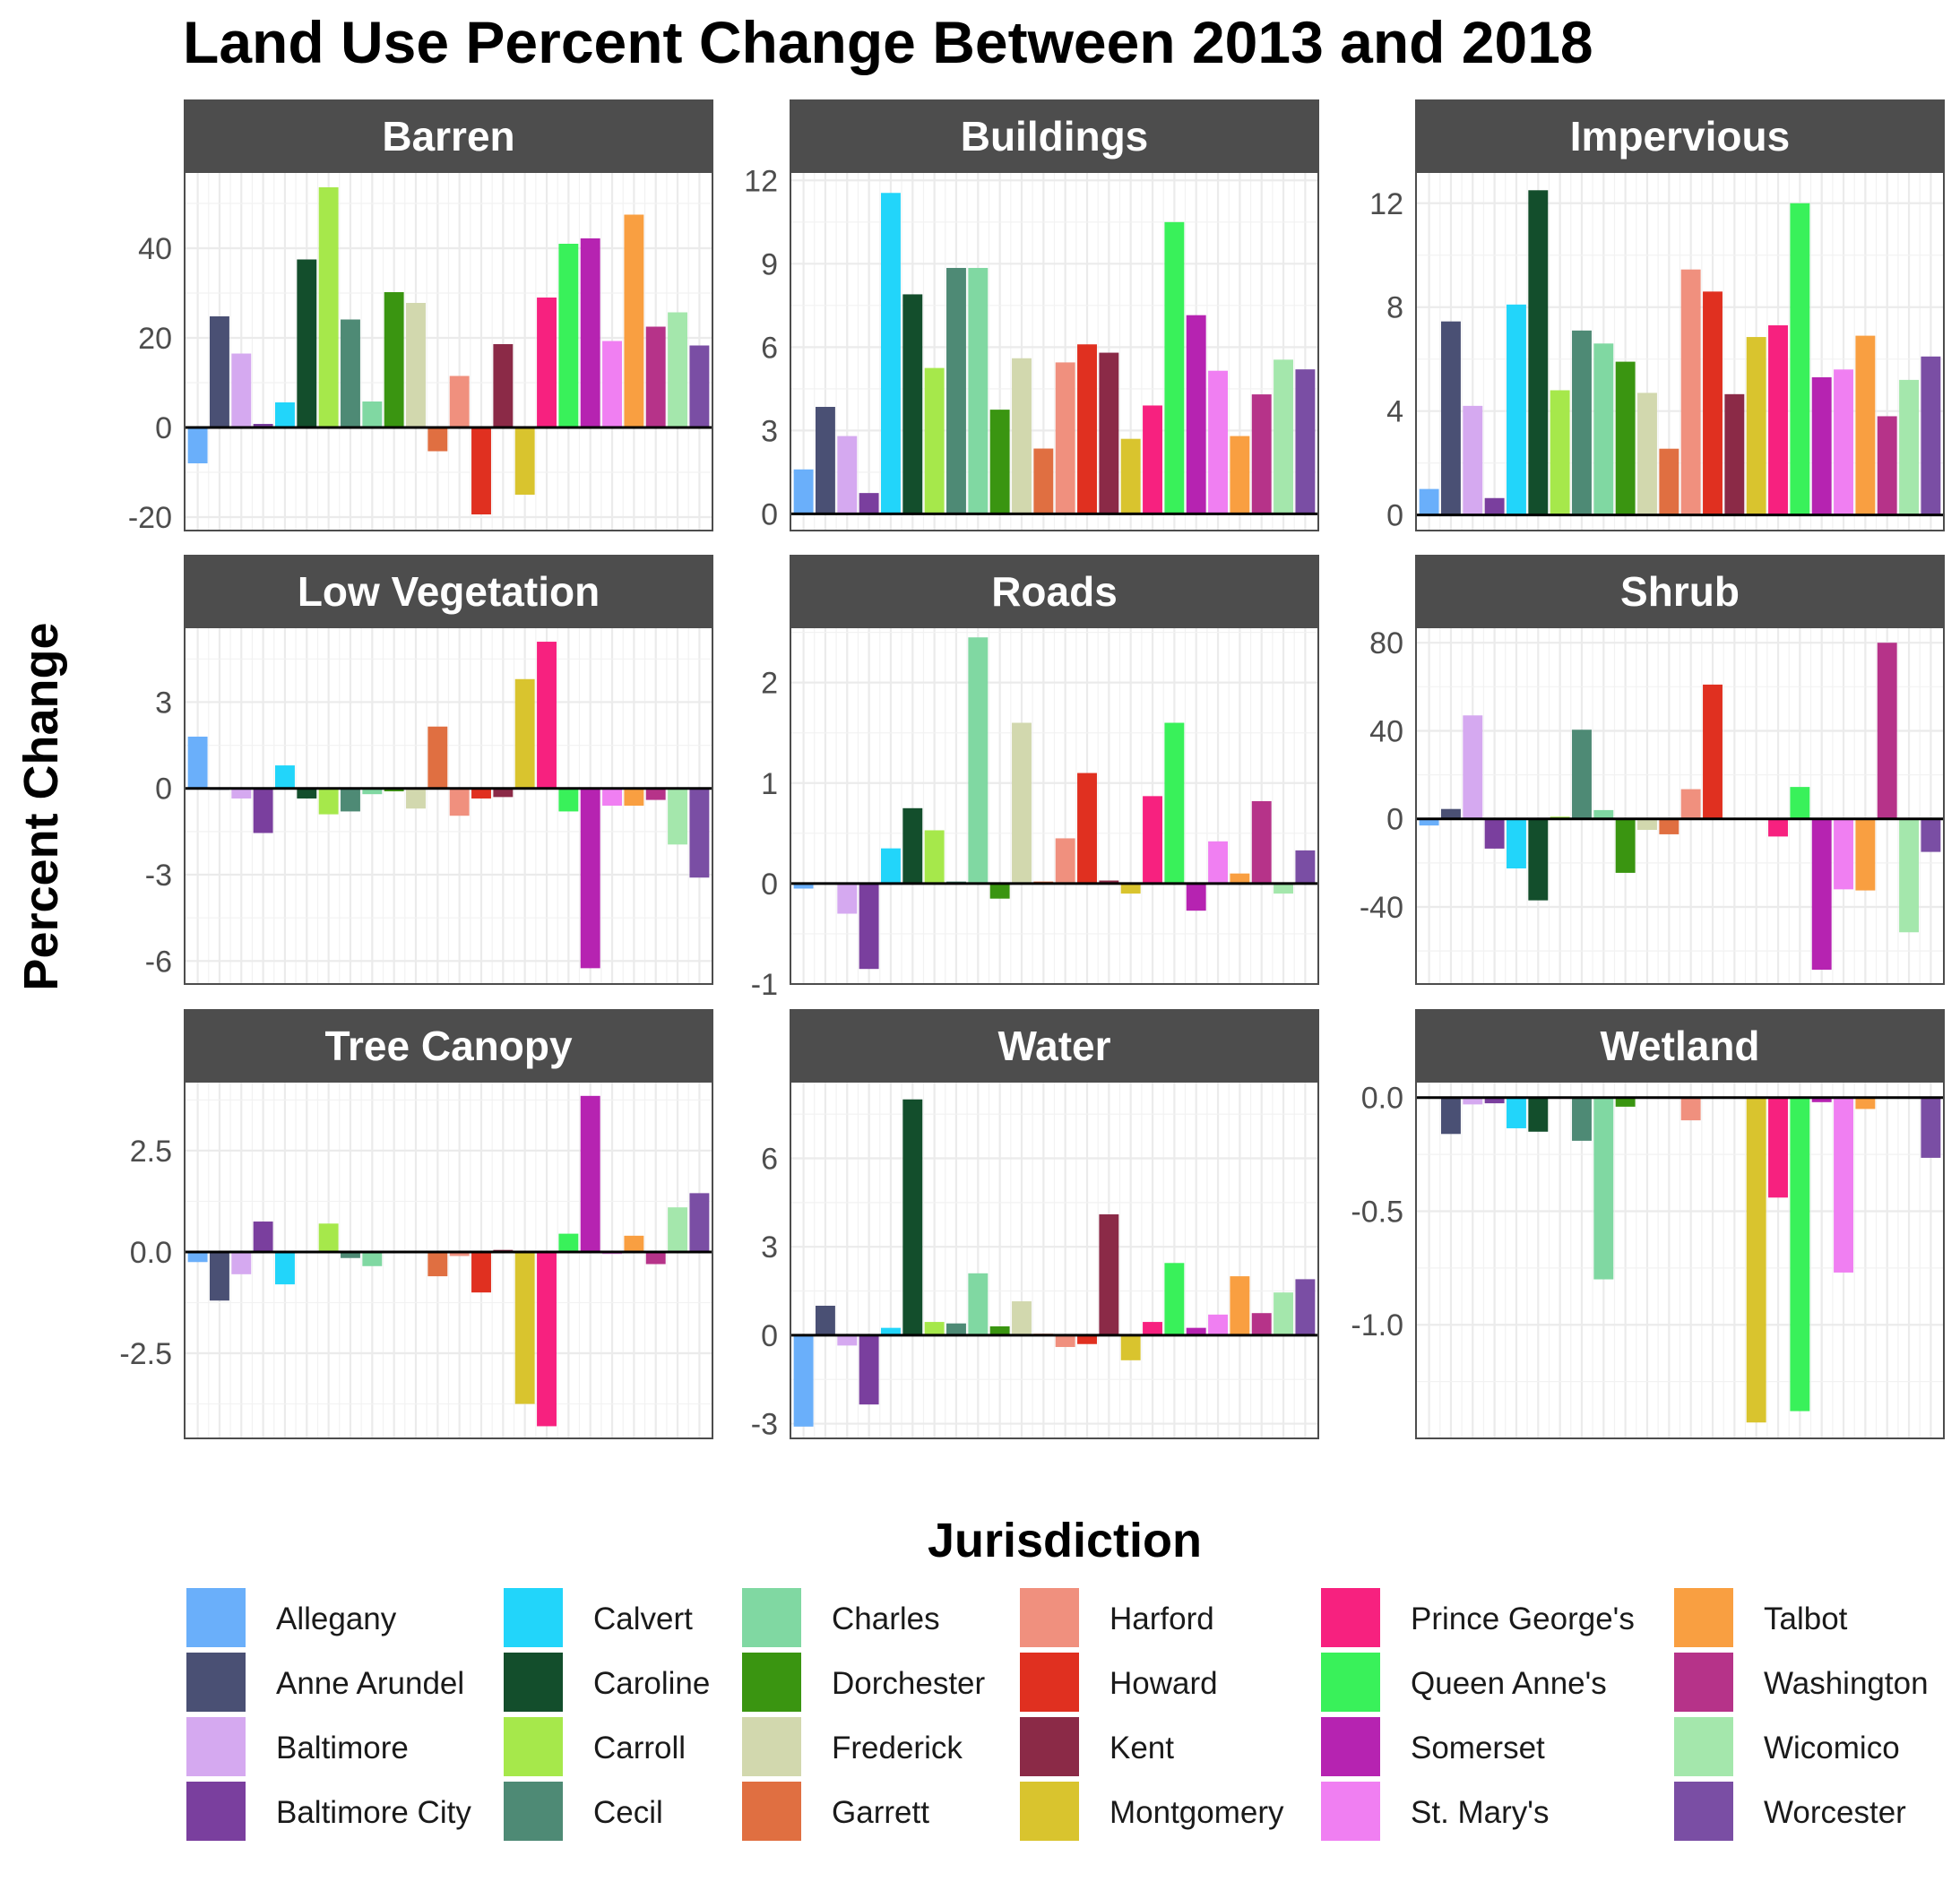 The height and width of the screenshot is (1882, 1960). Describe the element at coordinates (897, 1748) in the screenshot. I see `legend-label: Frederick` at that location.